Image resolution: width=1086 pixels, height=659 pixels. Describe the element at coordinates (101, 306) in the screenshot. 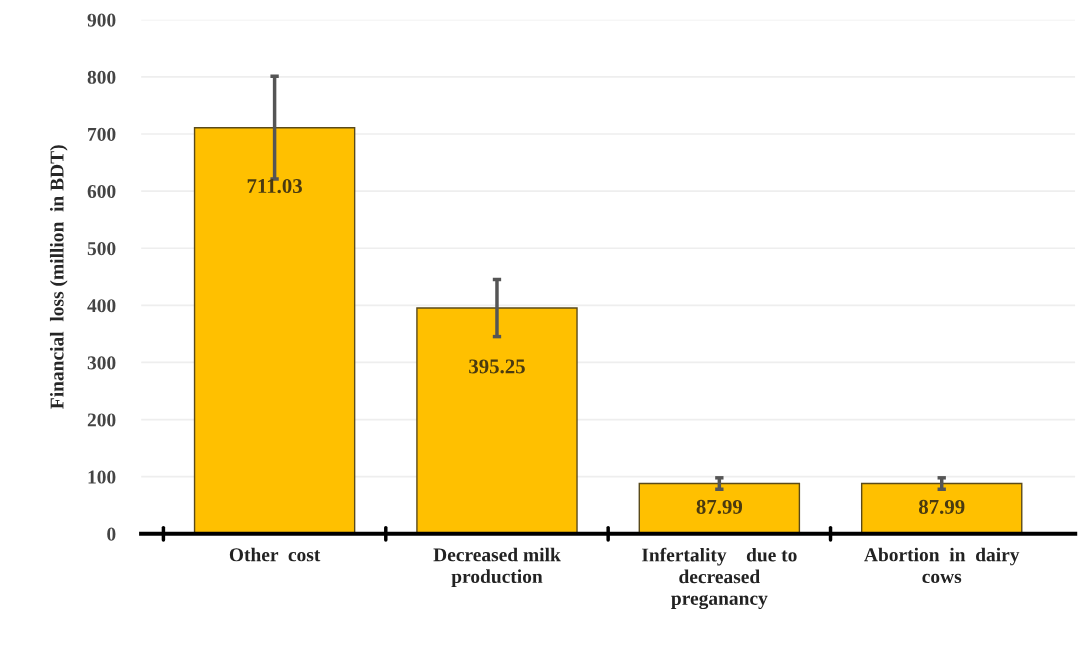

I see `y-tick-label: 400` at that location.